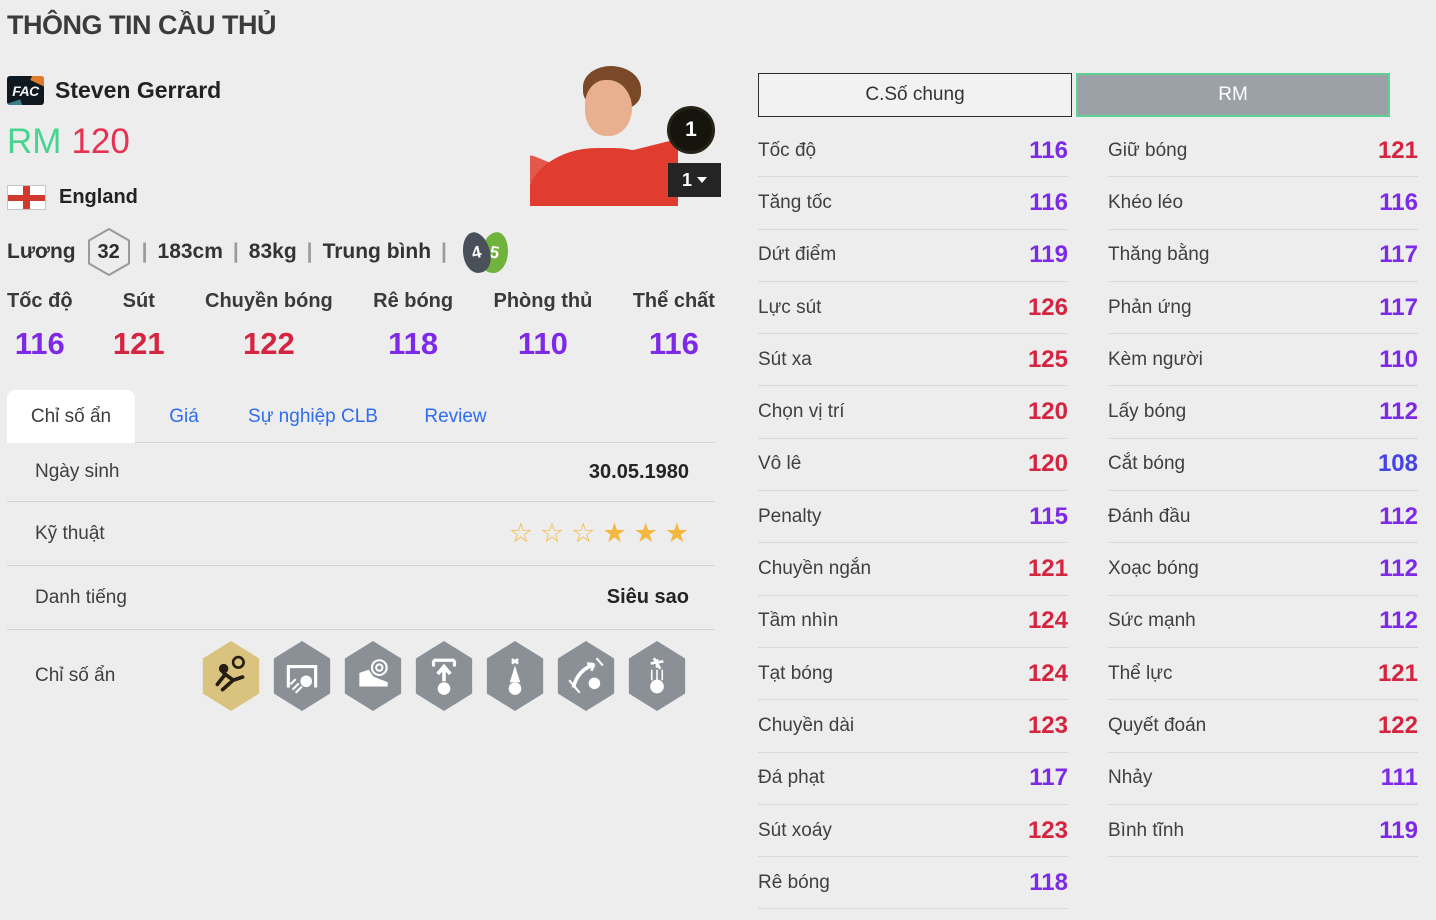  What do you see at coordinates (40, 326) in the screenshot?
I see `main-stat: Tốc độ 116` at bounding box center [40, 326].